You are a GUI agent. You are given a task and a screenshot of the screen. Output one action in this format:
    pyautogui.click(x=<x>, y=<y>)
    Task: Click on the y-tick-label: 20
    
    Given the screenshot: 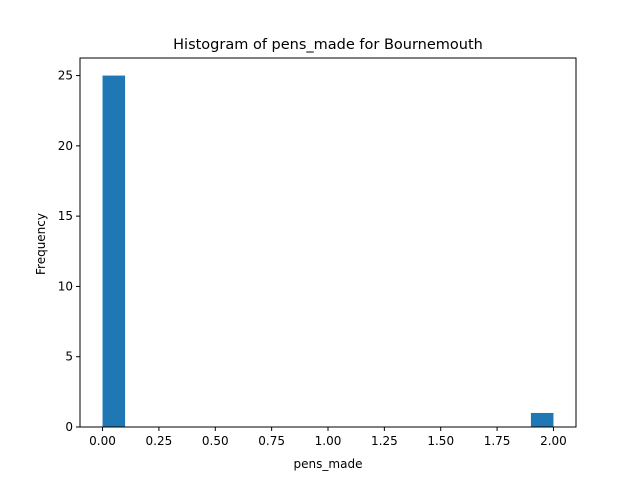 What is the action you would take?
    pyautogui.click(x=65, y=146)
    